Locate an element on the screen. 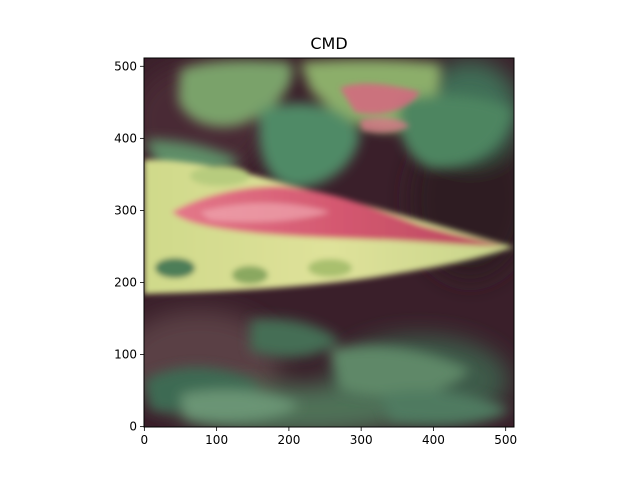  y-tick-label: 100 is located at coordinates (125, 355).